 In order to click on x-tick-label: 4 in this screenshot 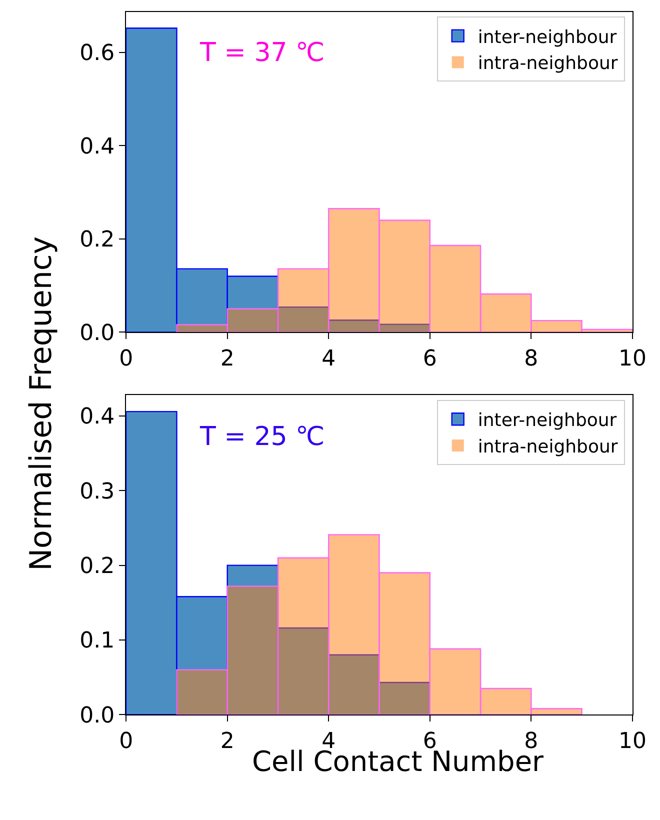, I will do `click(329, 359)`.